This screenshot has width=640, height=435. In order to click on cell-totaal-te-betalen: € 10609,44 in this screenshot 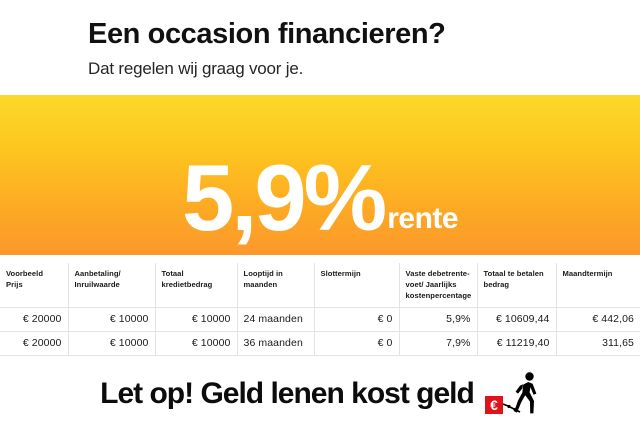, I will do `click(516, 319)`.